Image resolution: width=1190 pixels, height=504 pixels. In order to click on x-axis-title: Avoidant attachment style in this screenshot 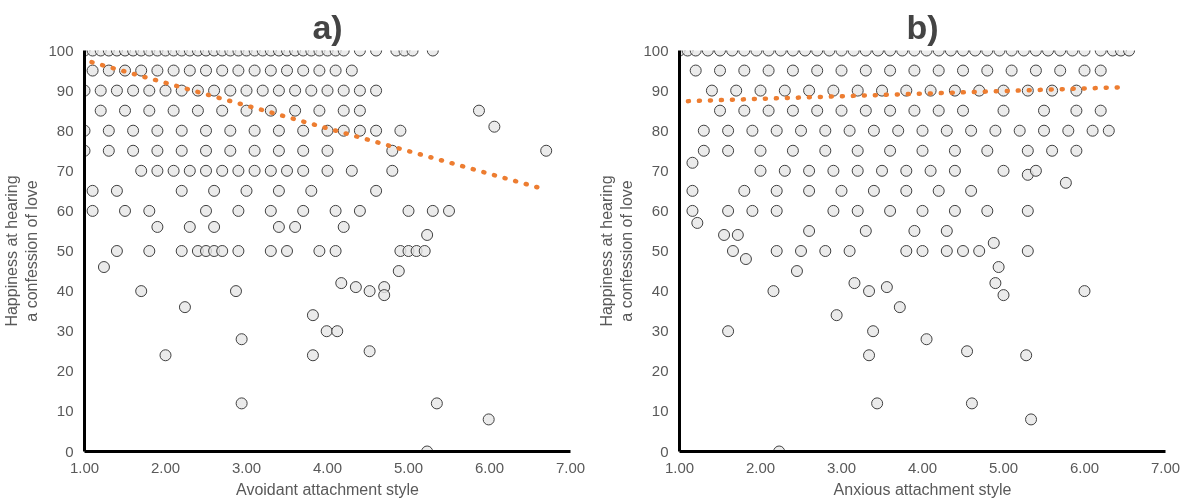, I will do `click(328, 489)`.